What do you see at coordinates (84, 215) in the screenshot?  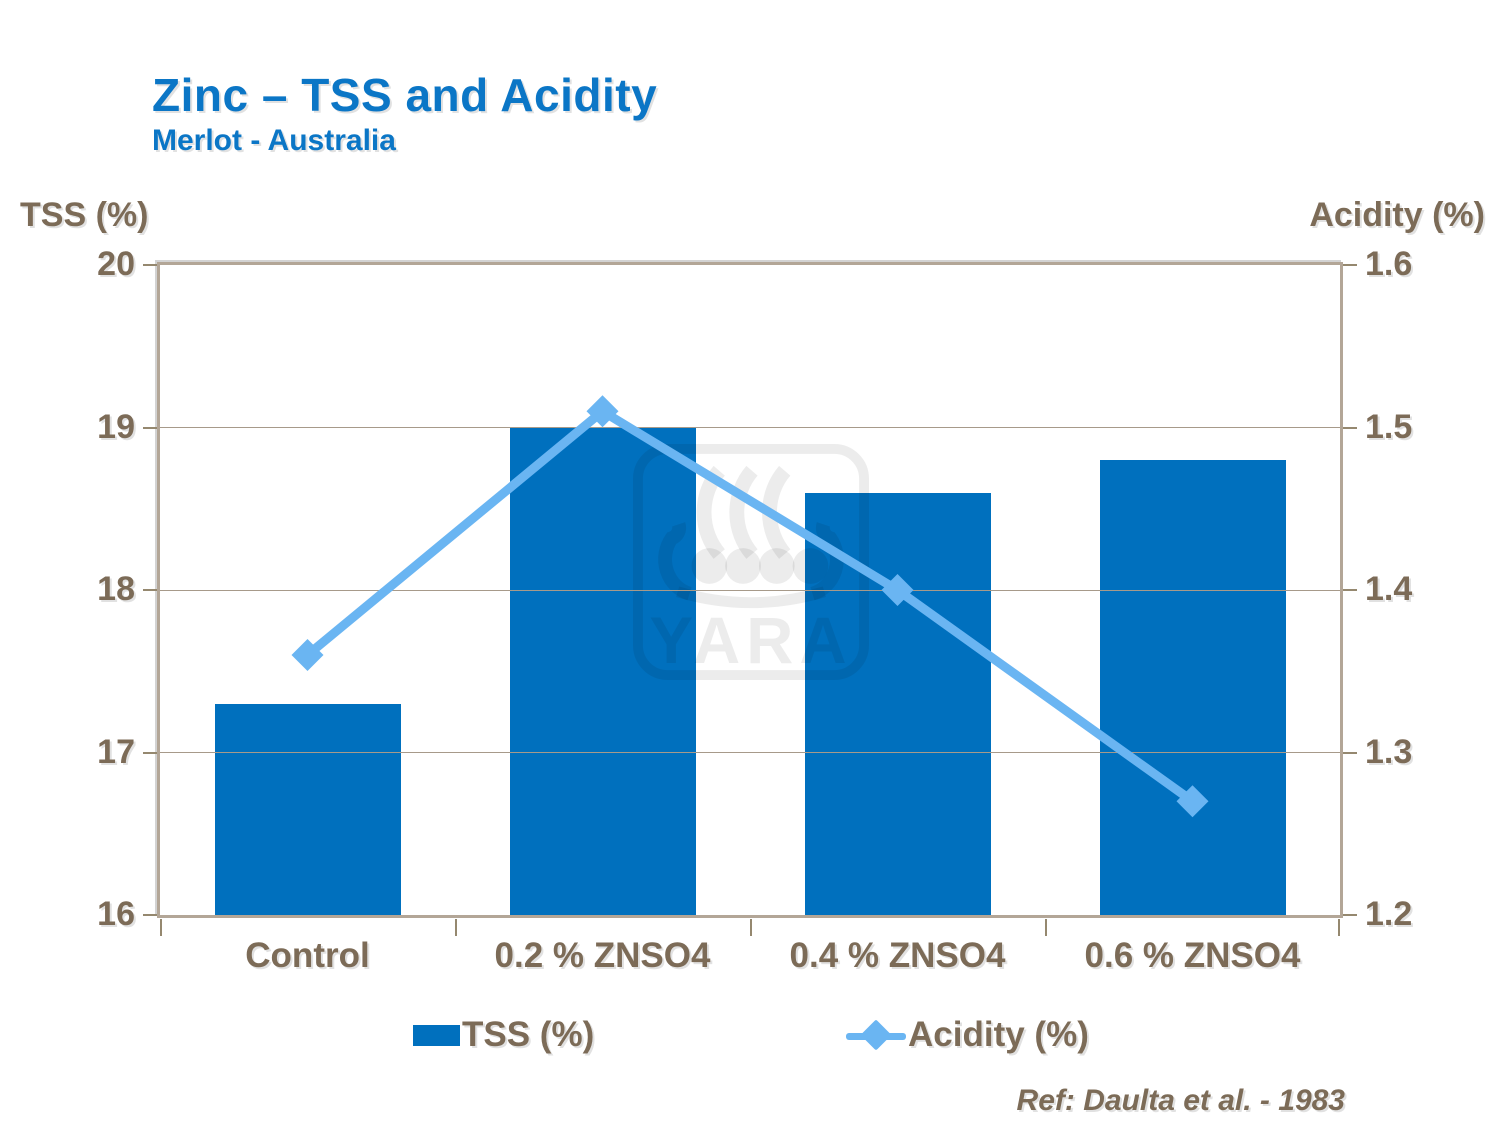 I see `left-axis-title: TSS (%)` at bounding box center [84, 215].